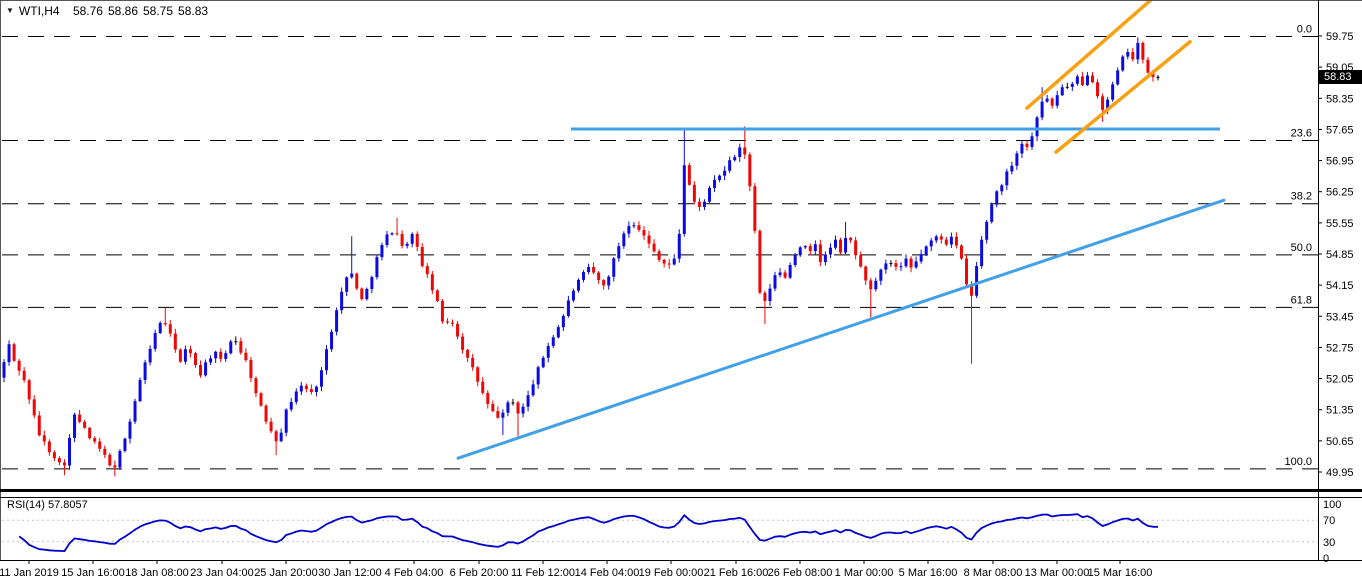  Describe the element at coordinates (122, 11) in the screenshot. I see `ohlc-high: 58.86` at that location.